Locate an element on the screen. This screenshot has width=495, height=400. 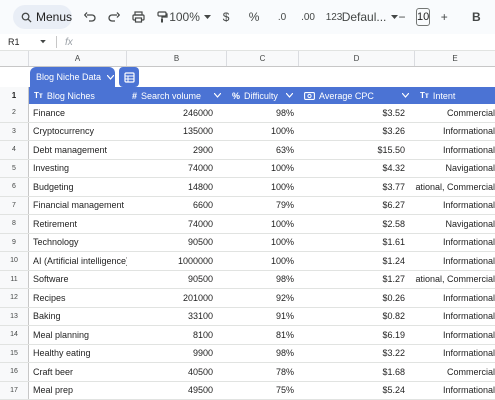
cell-blog-niche: Finance is located at coordinates (49, 112).